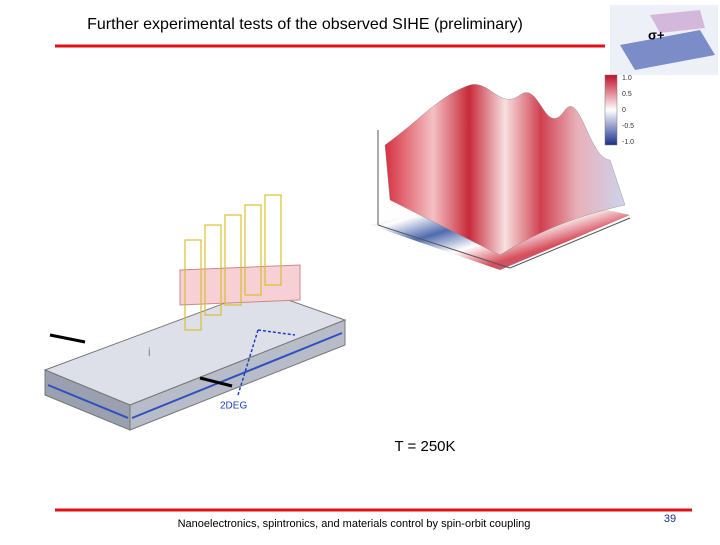  I want to click on light-label: σ+, so click(656, 34).